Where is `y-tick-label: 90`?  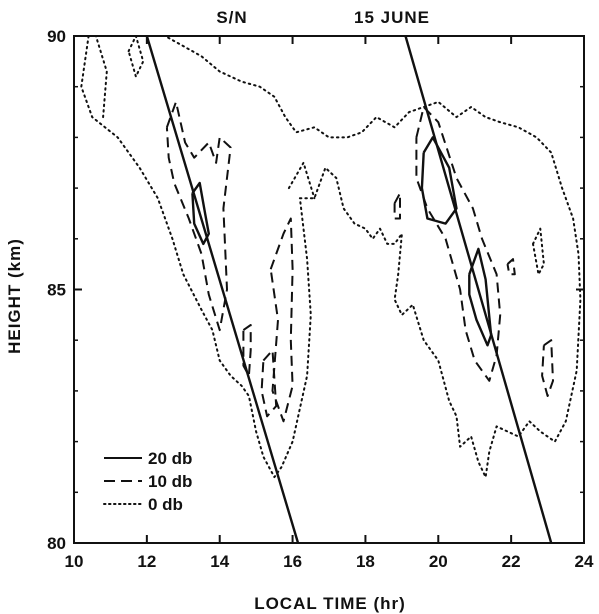 y-tick-label: 90 is located at coordinates (56, 36).